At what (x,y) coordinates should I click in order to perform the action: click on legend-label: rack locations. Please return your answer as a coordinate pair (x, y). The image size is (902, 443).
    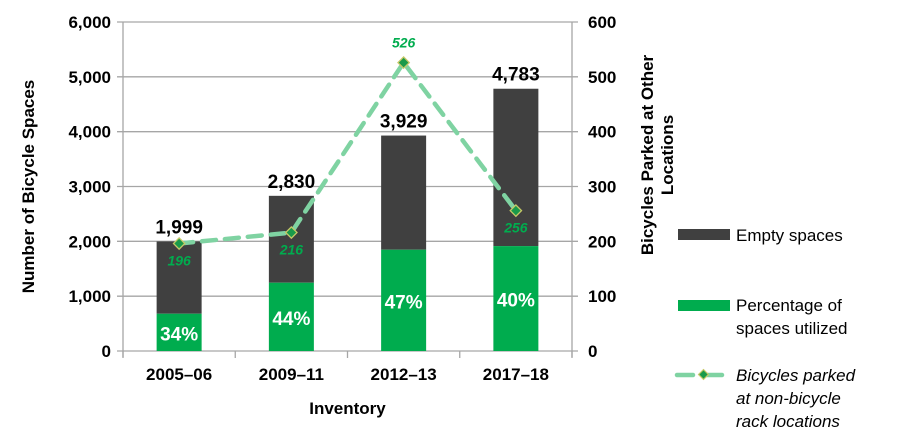
    Looking at the image, I should click on (788, 421).